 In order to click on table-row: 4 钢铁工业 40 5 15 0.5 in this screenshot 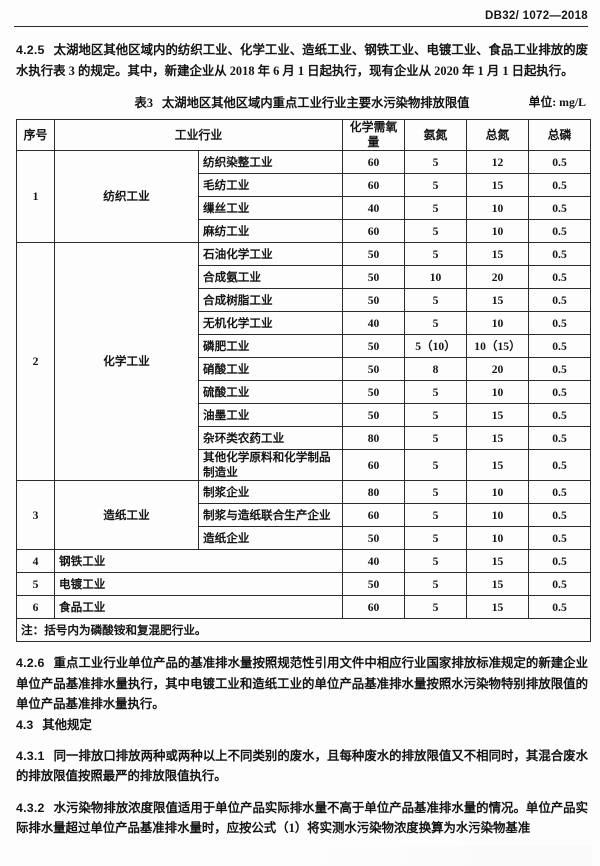, I will do `click(303, 561)`.